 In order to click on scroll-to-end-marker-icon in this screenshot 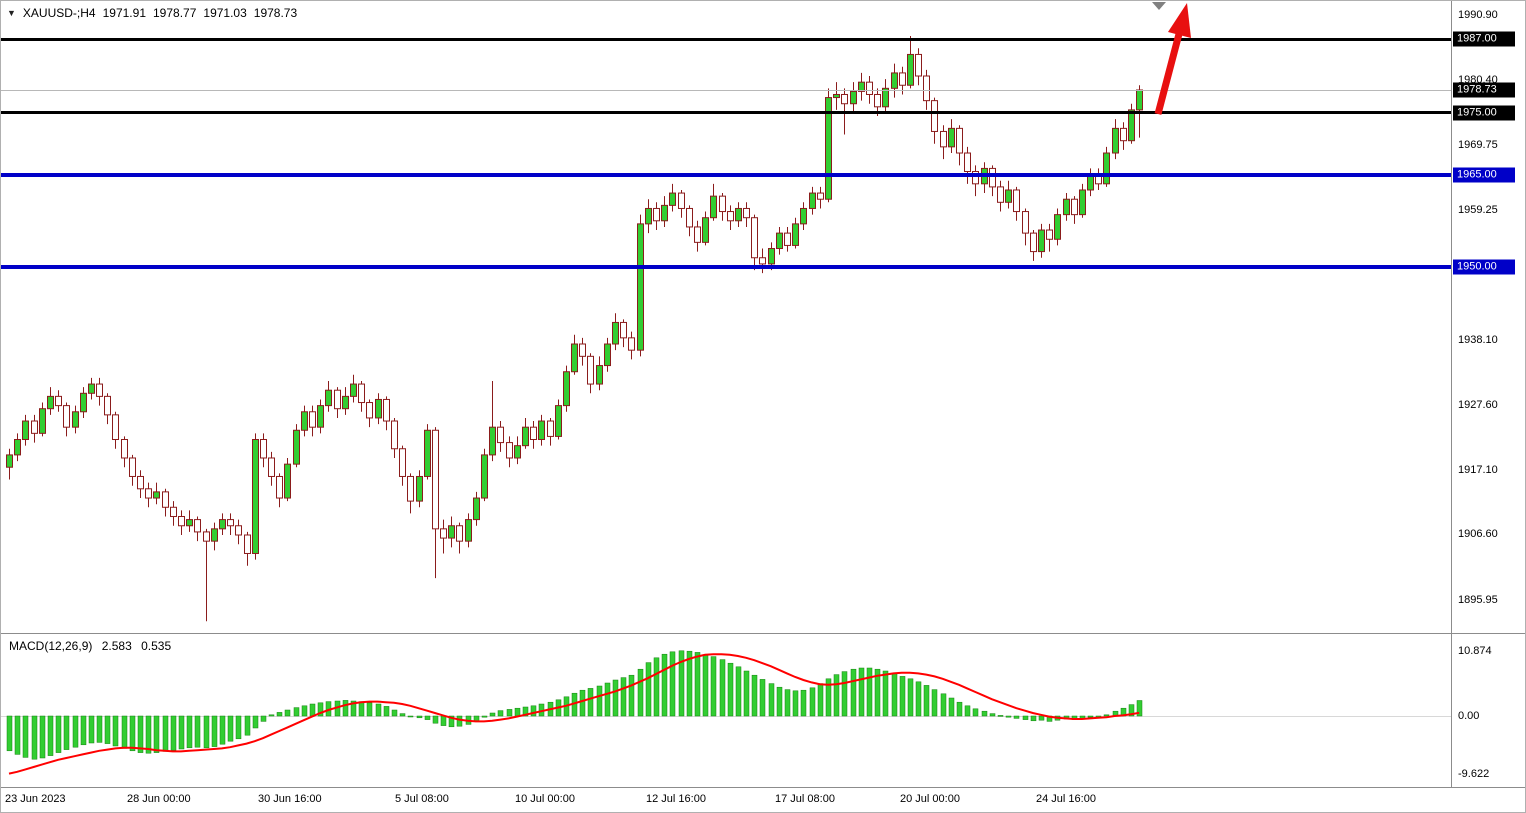, I will do `click(1159, 6)`.